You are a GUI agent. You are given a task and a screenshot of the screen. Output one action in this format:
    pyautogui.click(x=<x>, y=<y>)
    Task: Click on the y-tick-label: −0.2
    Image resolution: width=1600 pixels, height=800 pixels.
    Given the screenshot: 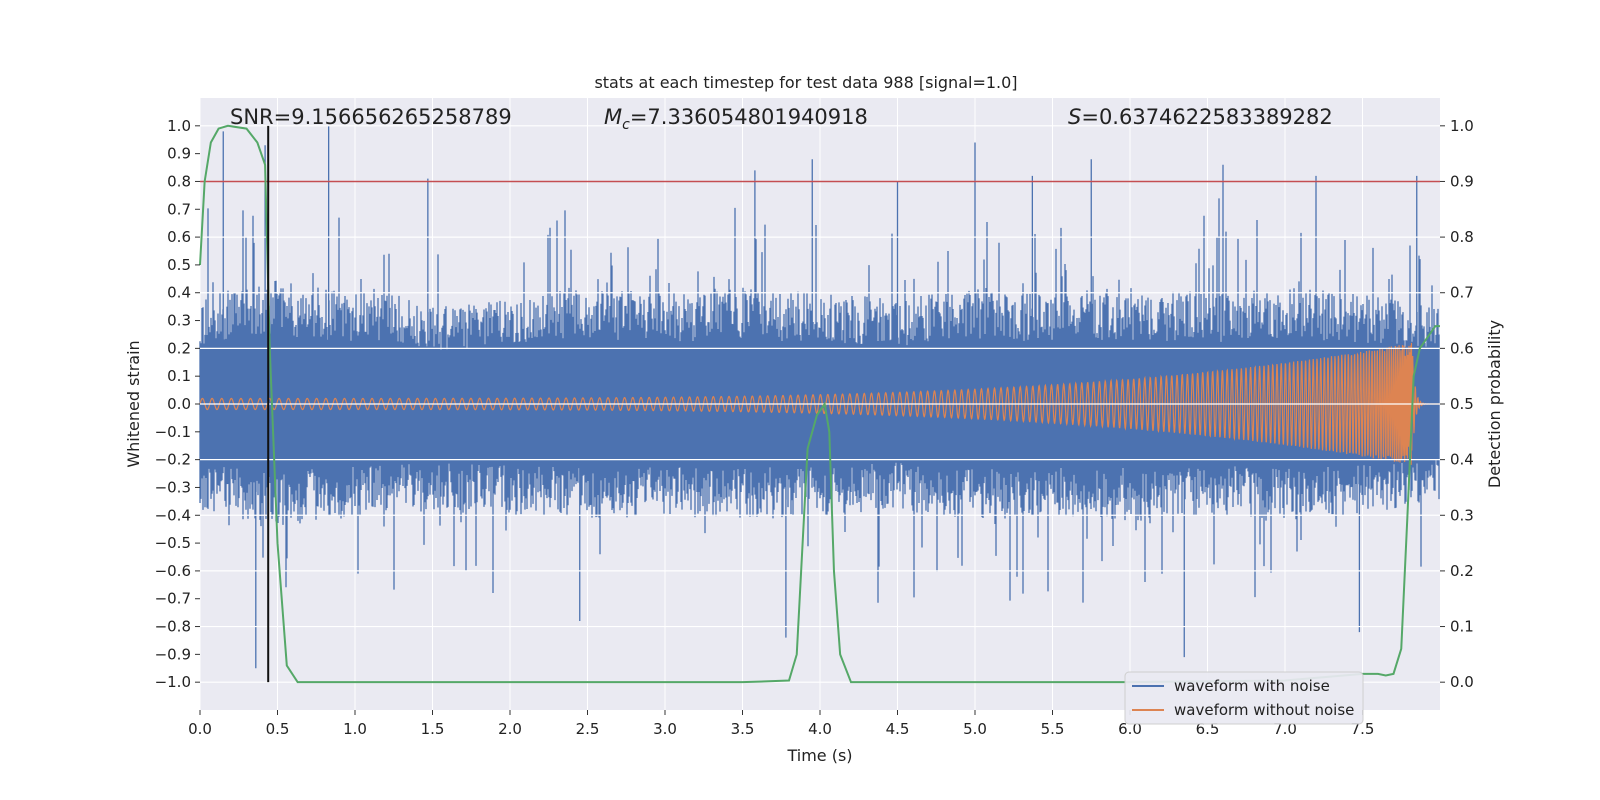 What is the action you would take?
    pyautogui.click(x=173, y=460)
    